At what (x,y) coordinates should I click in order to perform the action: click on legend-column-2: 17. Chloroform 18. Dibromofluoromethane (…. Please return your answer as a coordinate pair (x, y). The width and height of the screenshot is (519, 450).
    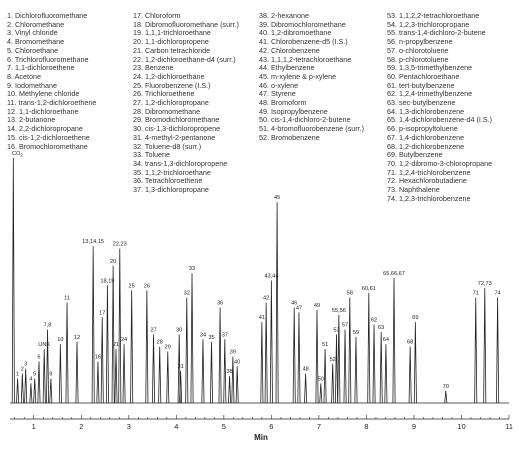
    Looking at the image, I should click on (186, 103).